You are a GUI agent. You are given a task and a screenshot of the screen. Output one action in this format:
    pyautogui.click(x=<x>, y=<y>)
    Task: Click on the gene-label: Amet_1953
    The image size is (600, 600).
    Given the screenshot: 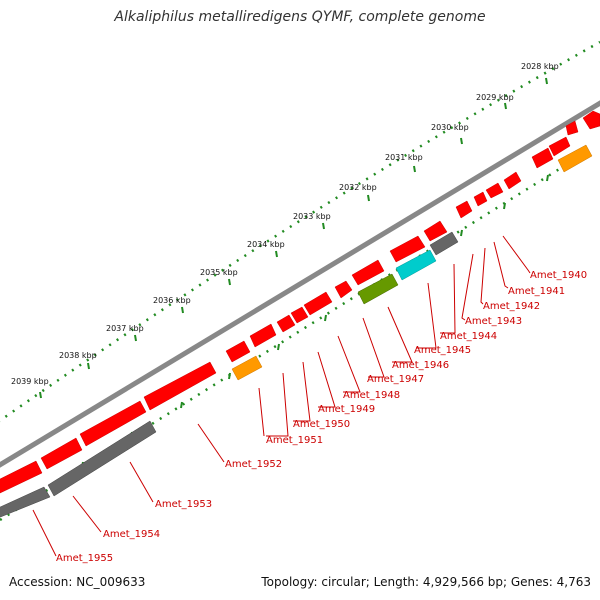 What is the action you would take?
    pyautogui.click(x=183, y=504)
    